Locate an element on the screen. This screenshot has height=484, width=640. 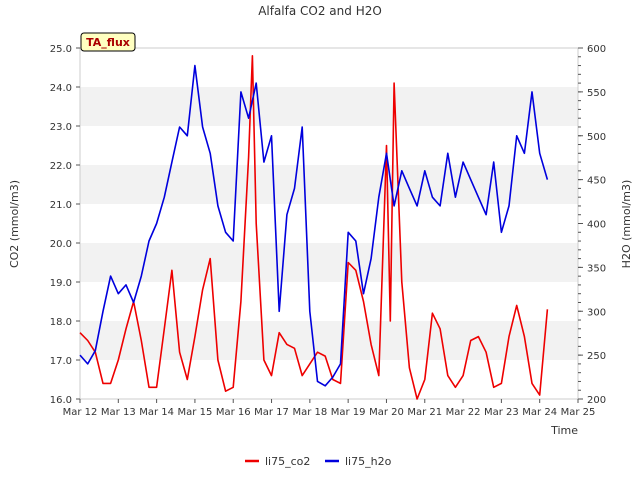
x-tick-label: Mar 20 is located at coordinates (386, 412).